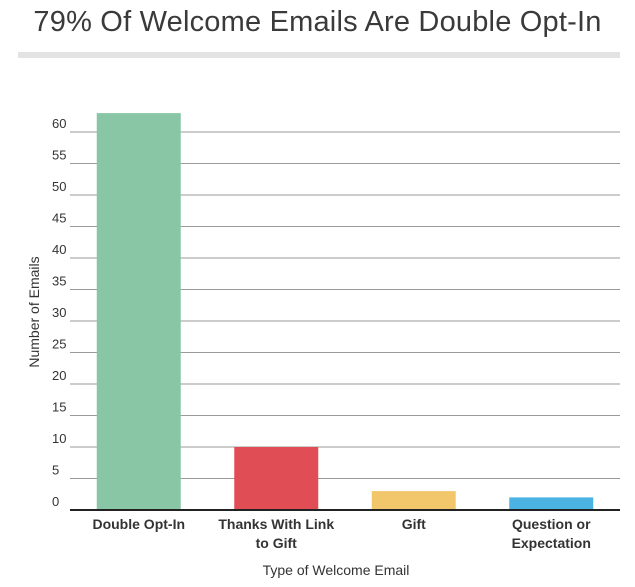 This screenshot has width=635, height=587. Describe the element at coordinates (55, 470) in the screenshot. I see `y-tick-label: 5` at that location.